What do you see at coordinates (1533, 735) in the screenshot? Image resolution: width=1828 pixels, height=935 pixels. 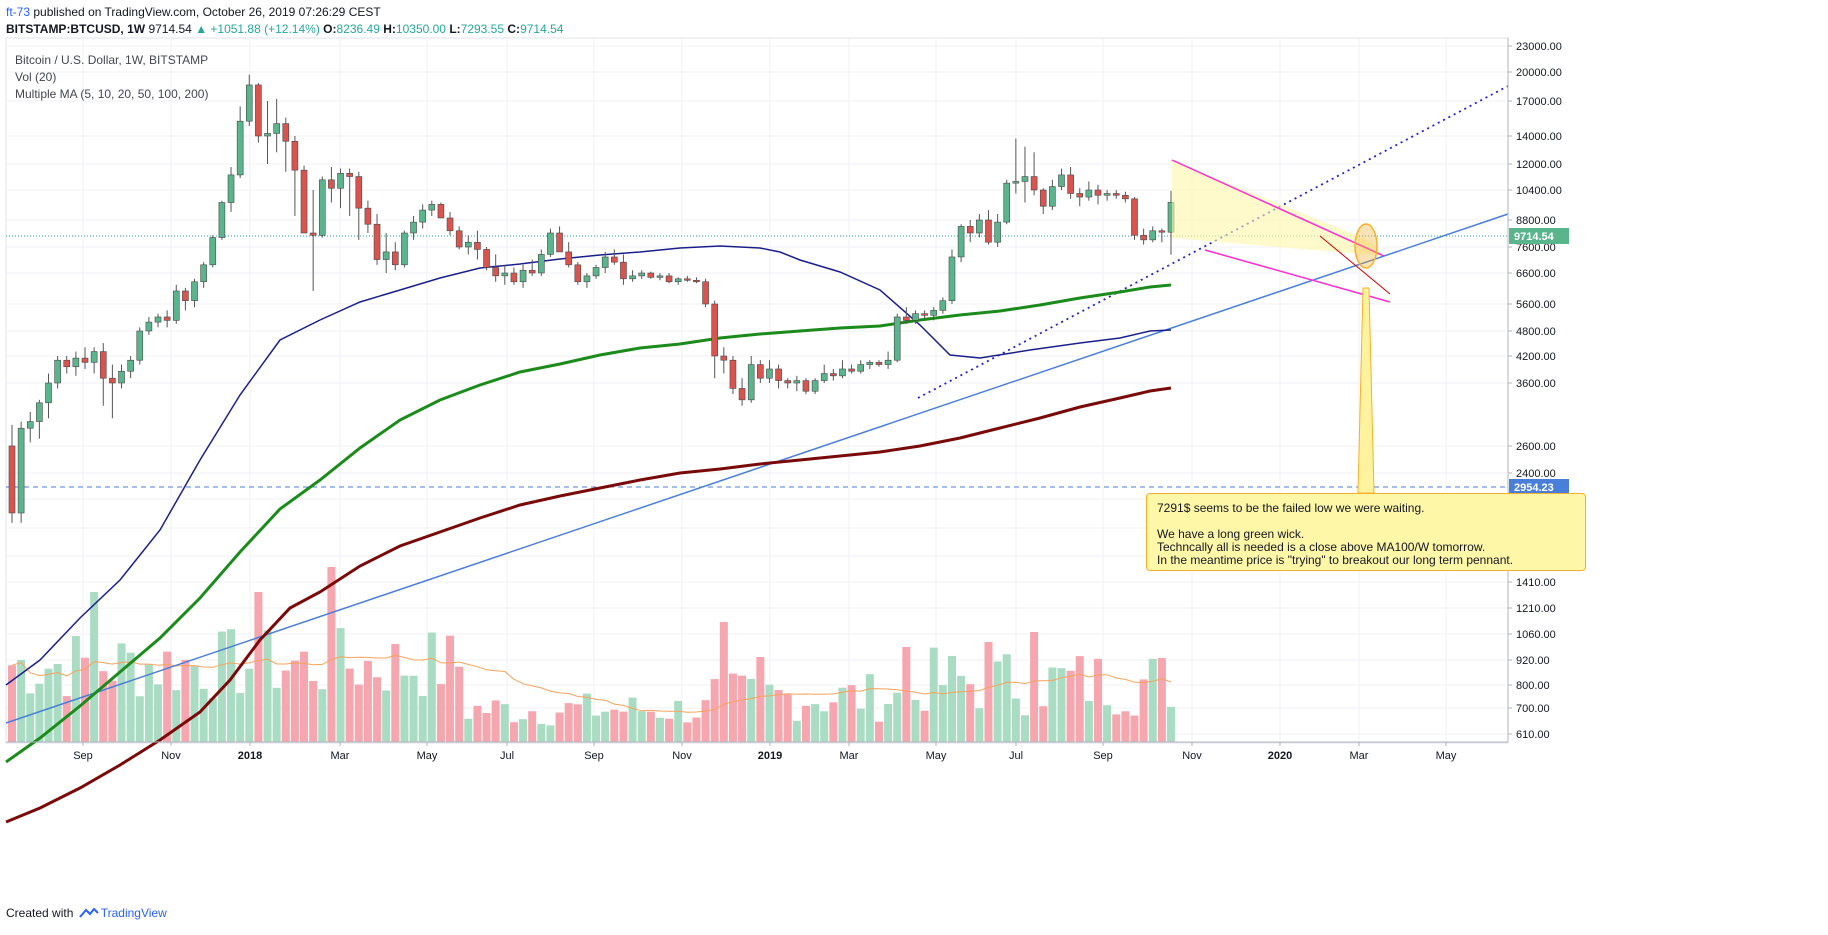 I see `price-axis-label: 610.00` at bounding box center [1533, 735].